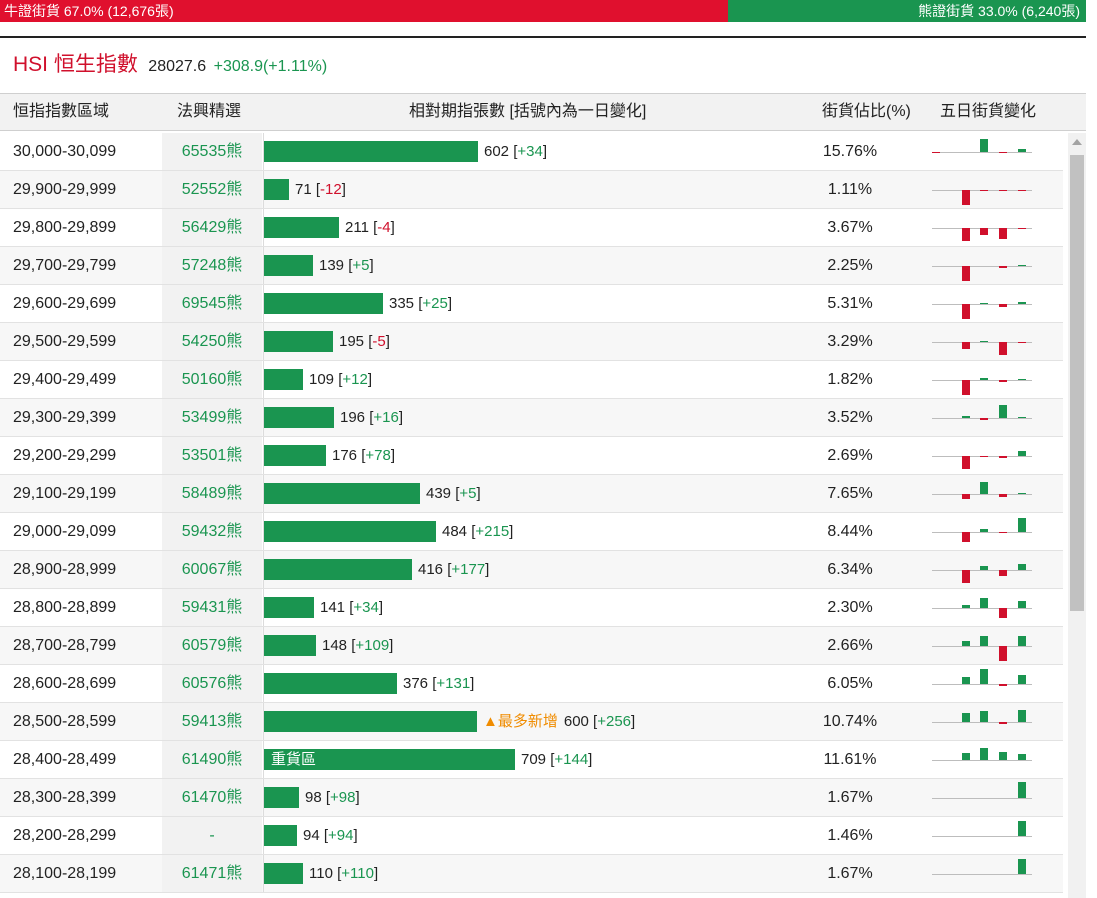 The width and height of the screenshot is (1097, 898). I want to click on table-row: 28,800-28,899 59431熊 141 [+34] 2.30%, so click(531, 608).